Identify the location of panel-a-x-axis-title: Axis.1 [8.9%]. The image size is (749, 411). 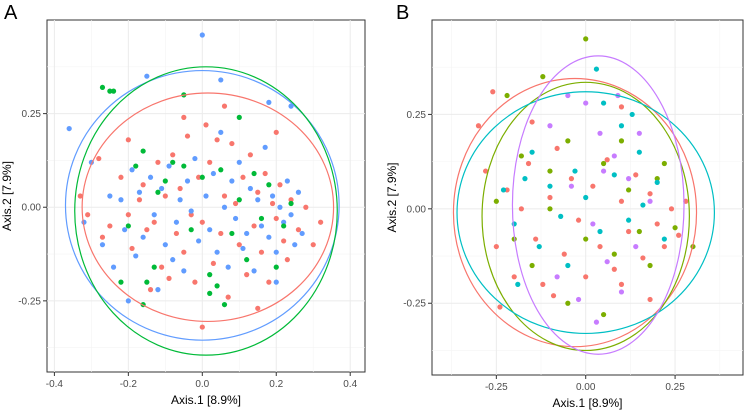
(206, 400).